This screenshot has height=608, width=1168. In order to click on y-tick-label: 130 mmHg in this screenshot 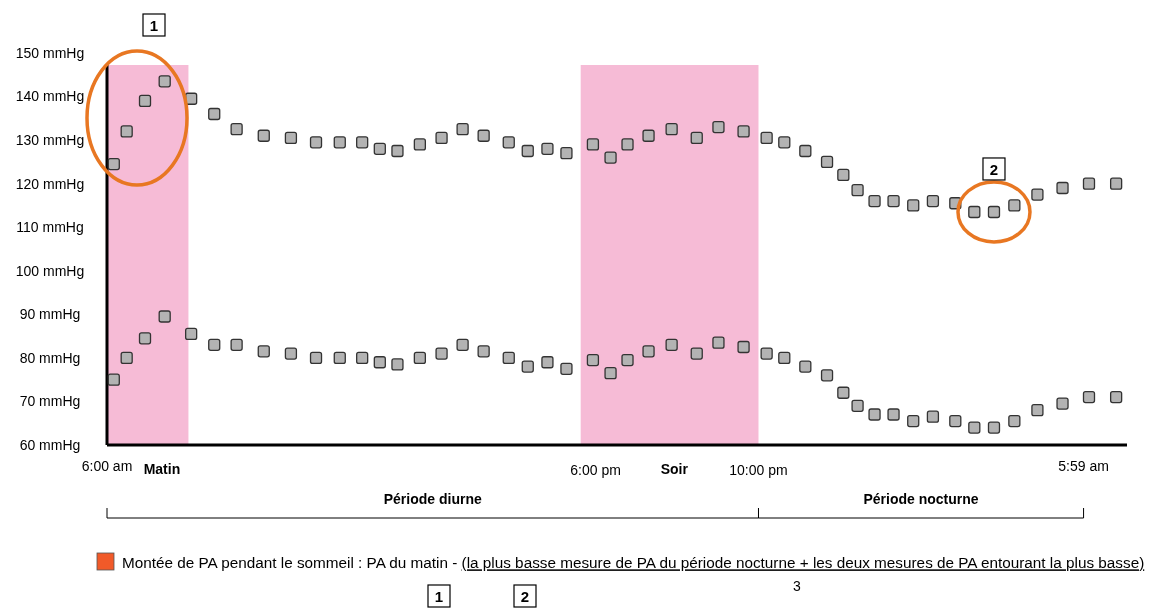, I will do `click(50, 140)`.